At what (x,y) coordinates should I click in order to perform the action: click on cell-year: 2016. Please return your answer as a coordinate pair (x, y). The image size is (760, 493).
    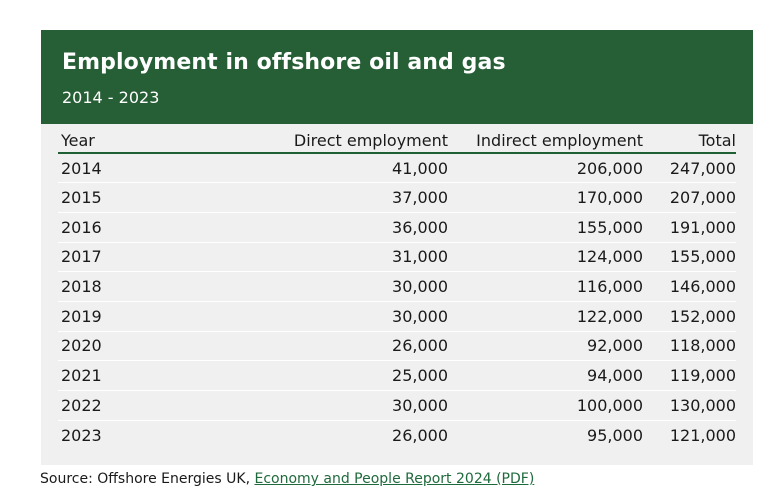
    Looking at the image, I should click on (118, 227).